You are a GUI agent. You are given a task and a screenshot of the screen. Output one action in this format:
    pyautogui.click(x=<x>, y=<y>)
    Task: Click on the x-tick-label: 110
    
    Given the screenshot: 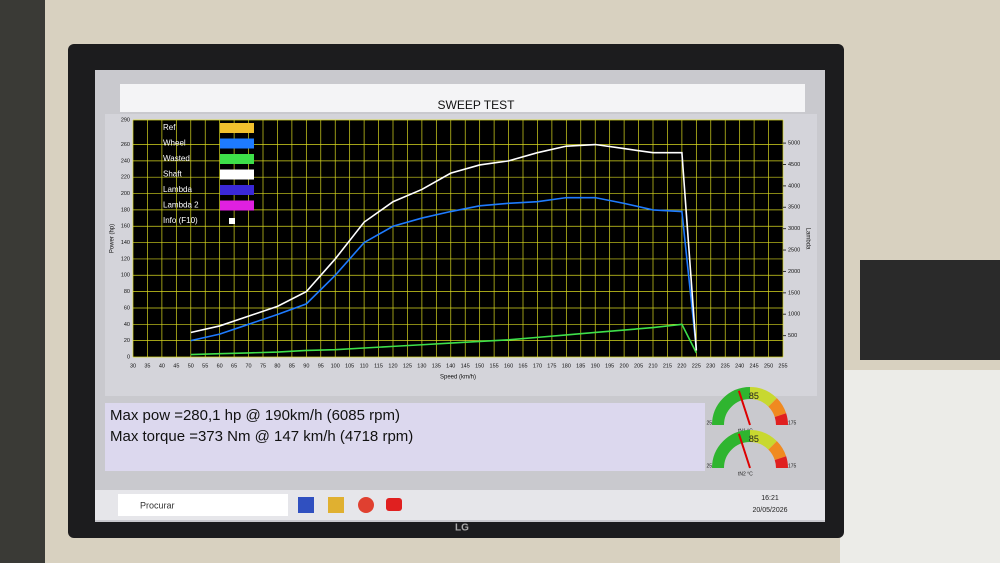 What is the action you would take?
    pyautogui.click(x=364, y=366)
    